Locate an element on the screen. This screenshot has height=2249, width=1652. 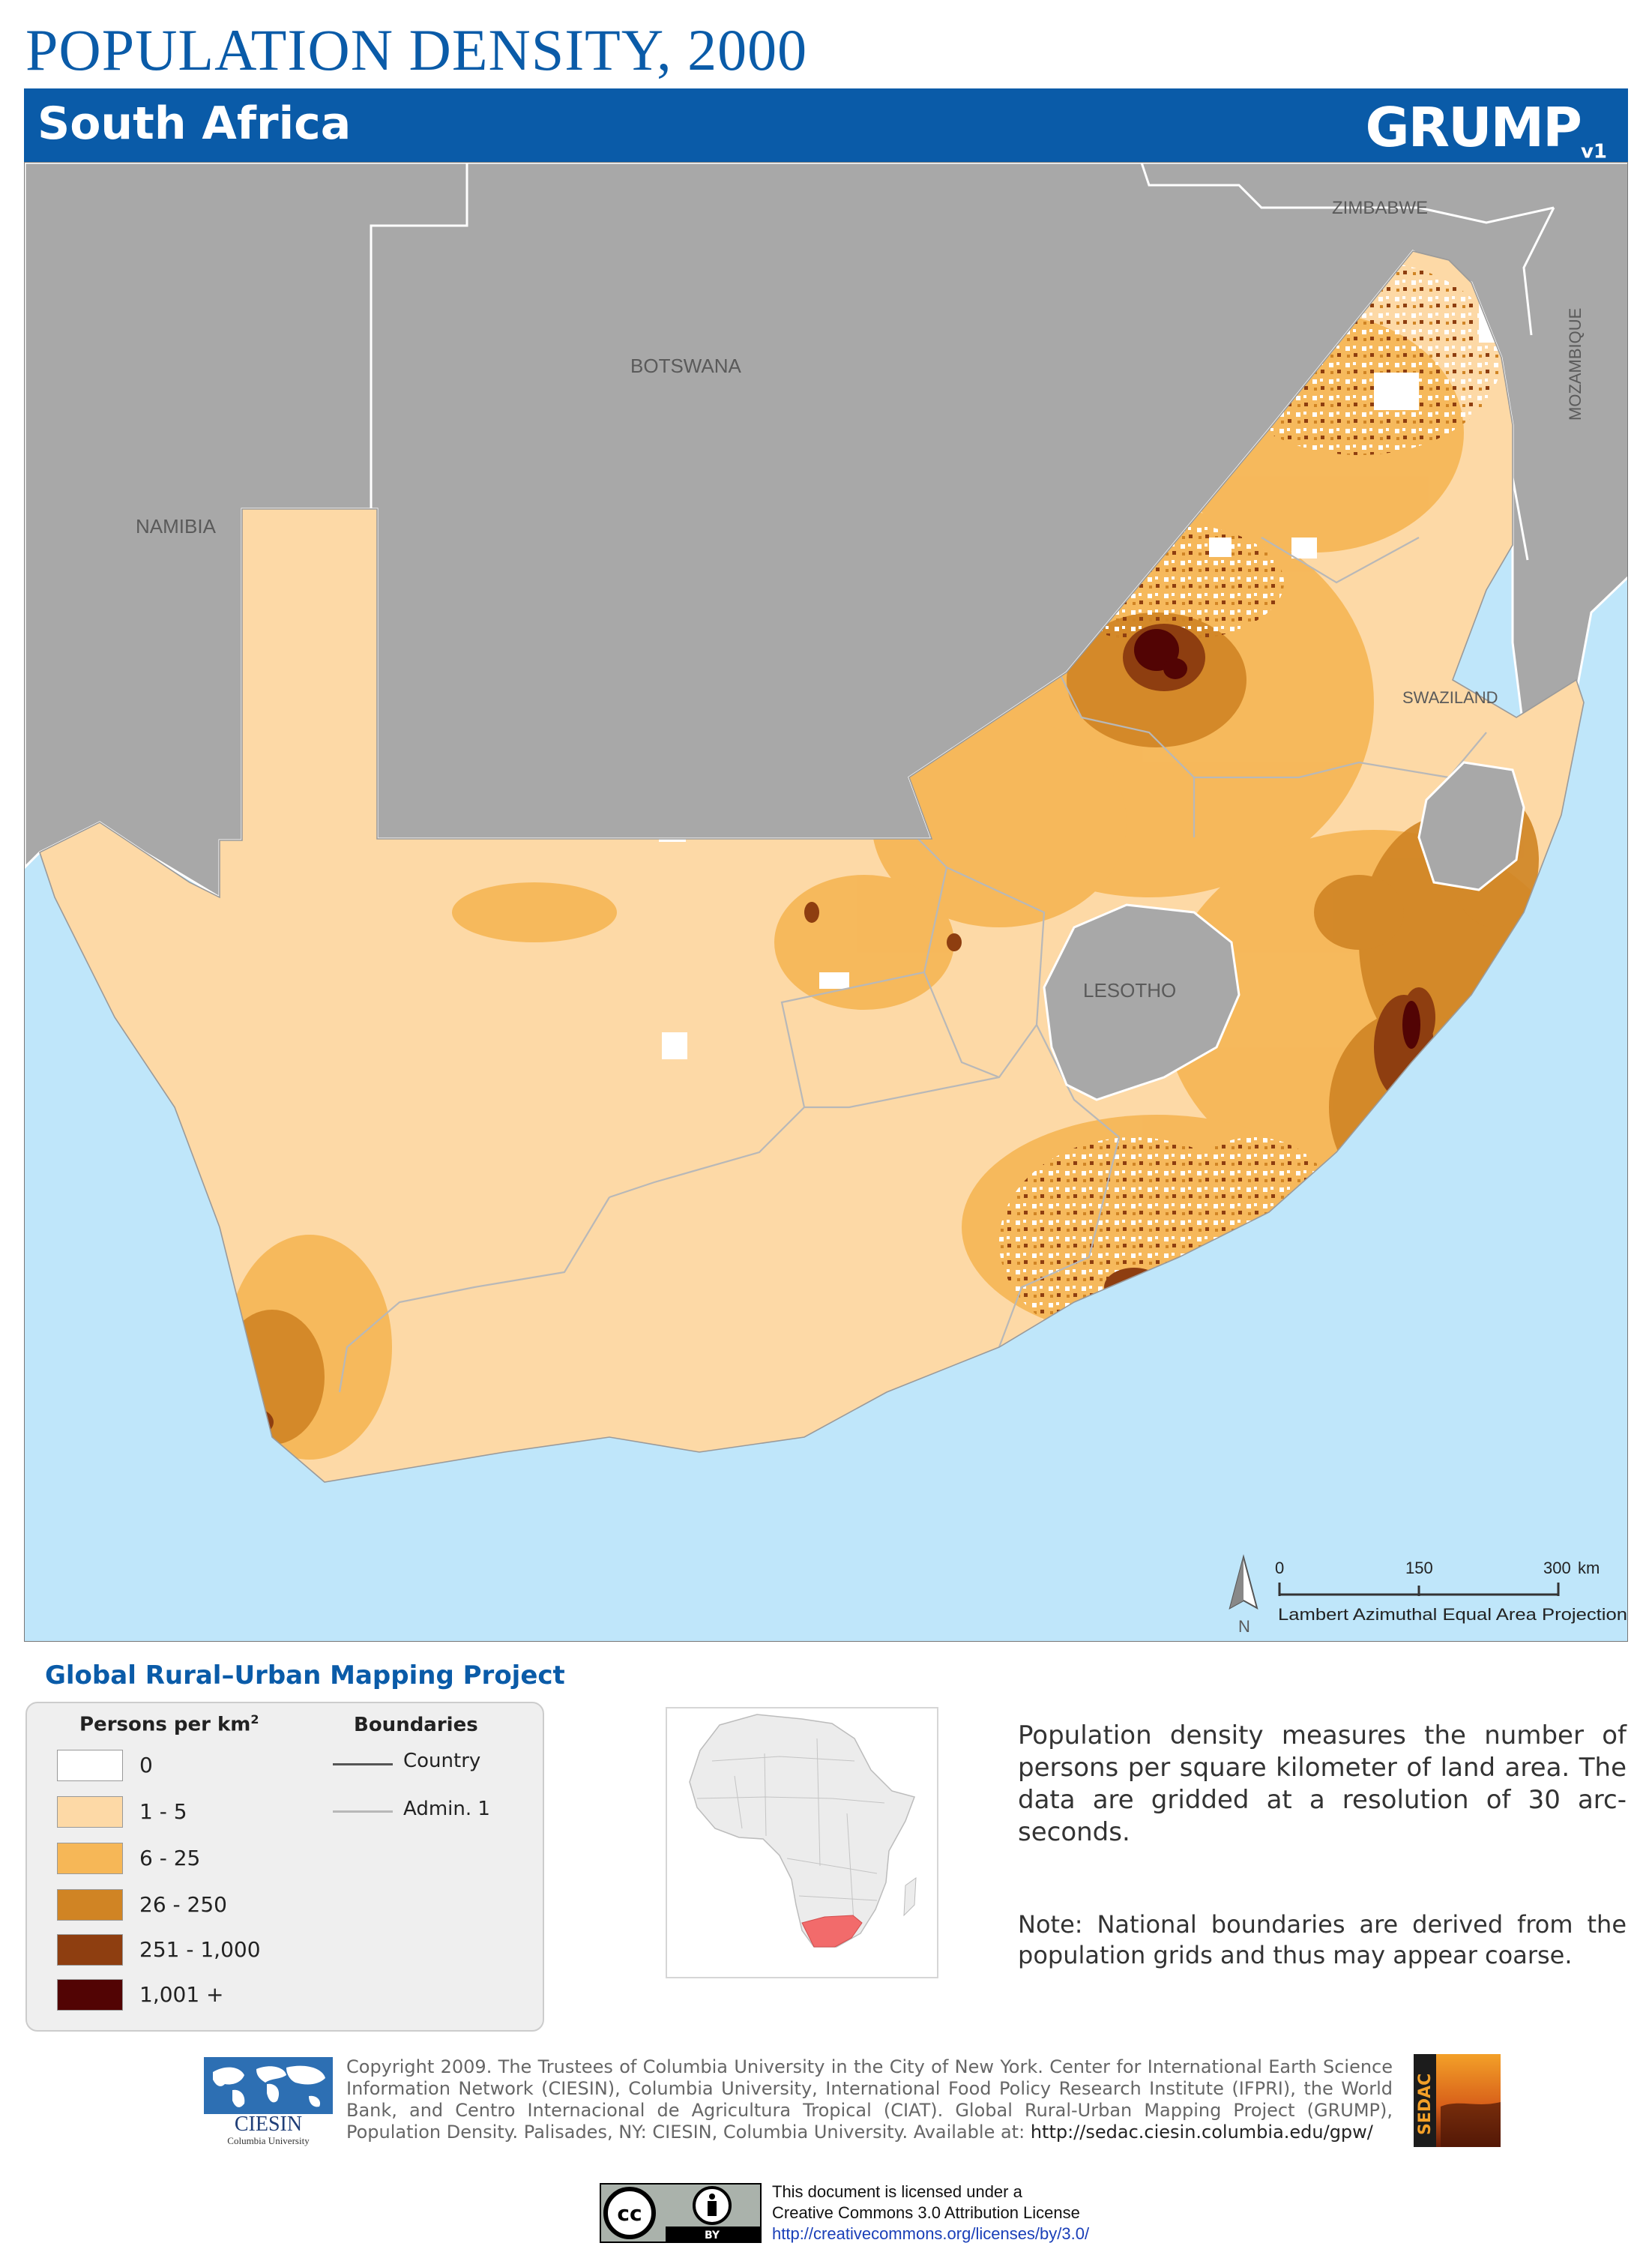
zimbabwe-label: ZIMBABWE is located at coordinates (1380, 208).